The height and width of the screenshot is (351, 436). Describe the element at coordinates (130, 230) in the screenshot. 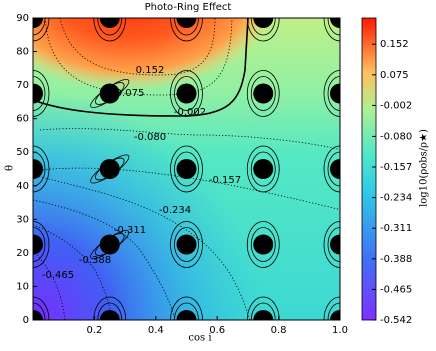

I see `contour-label: -0.311` at that location.